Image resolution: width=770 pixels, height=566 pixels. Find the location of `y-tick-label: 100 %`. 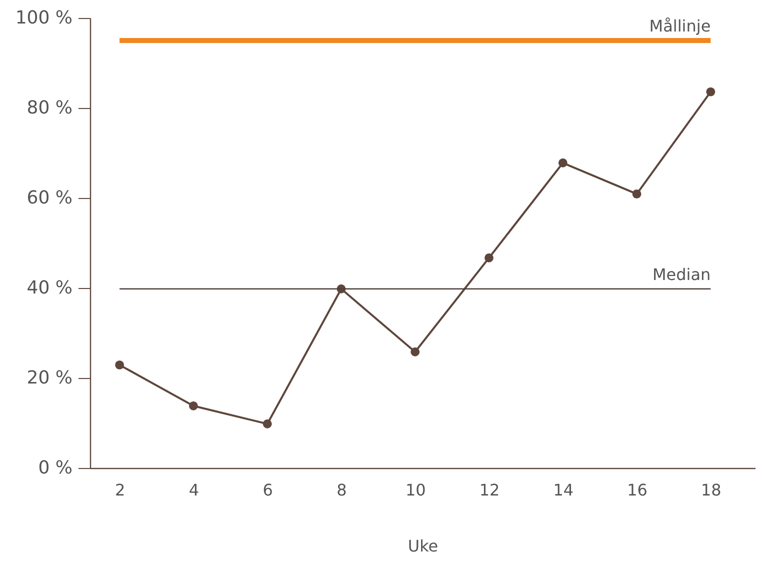

y-tick-label: 100 % is located at coordinates (43, 18).